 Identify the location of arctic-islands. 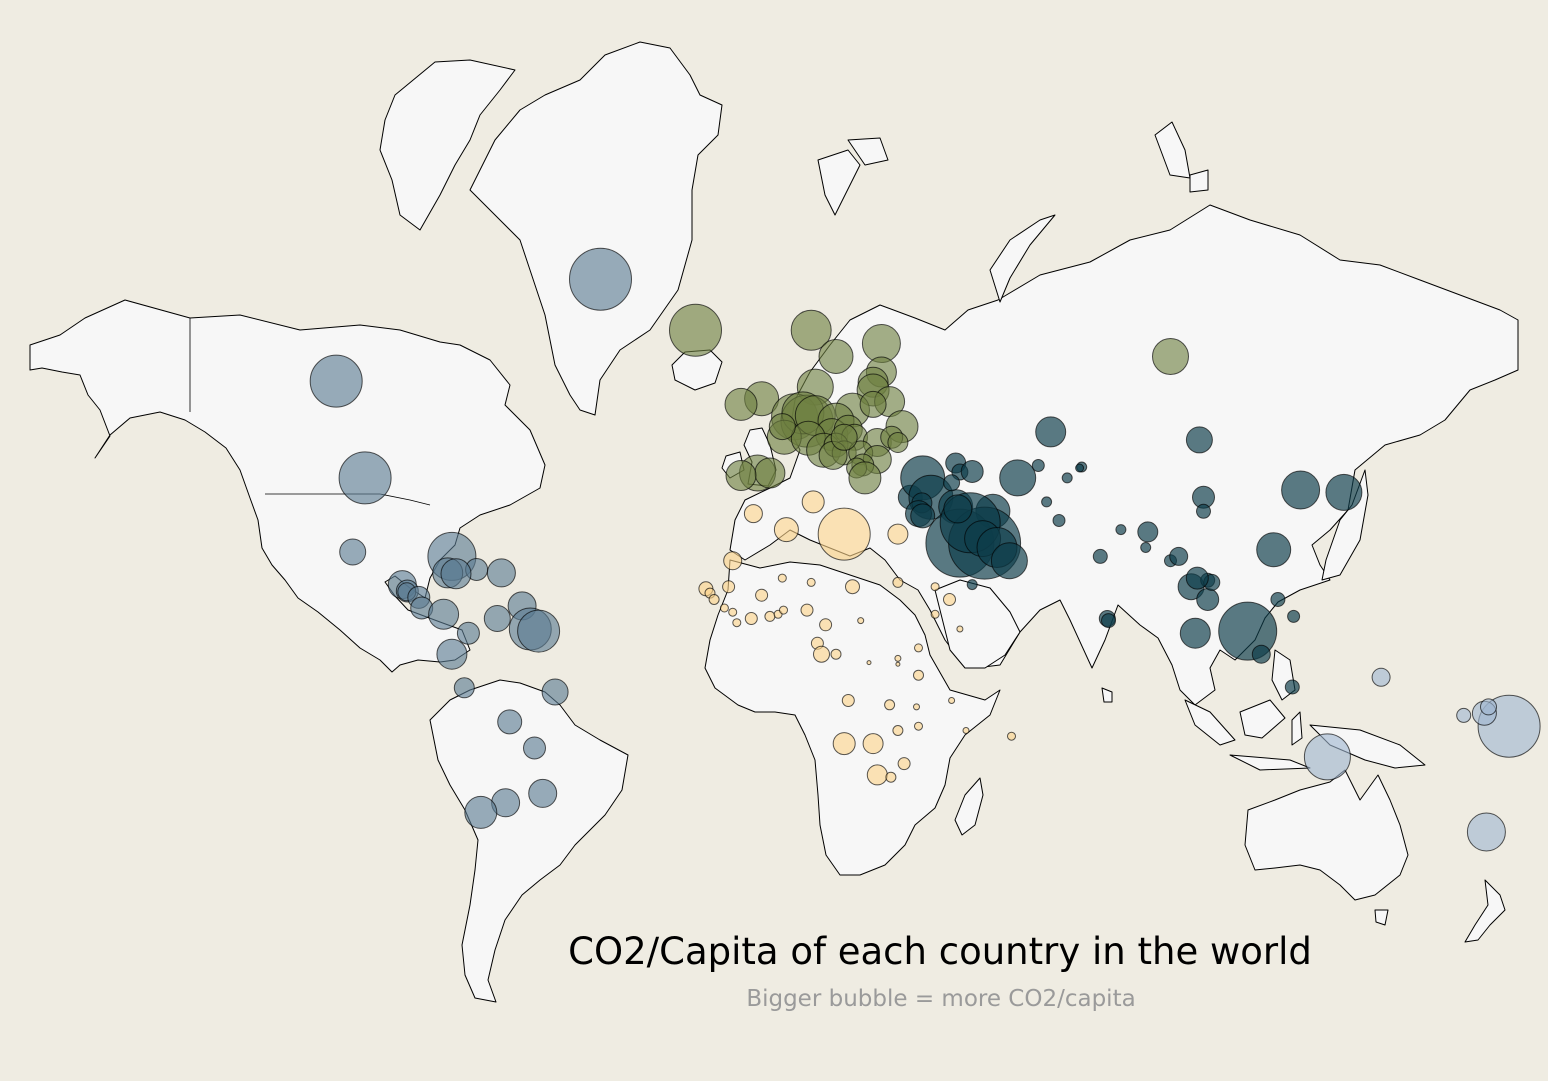
(447, 145).